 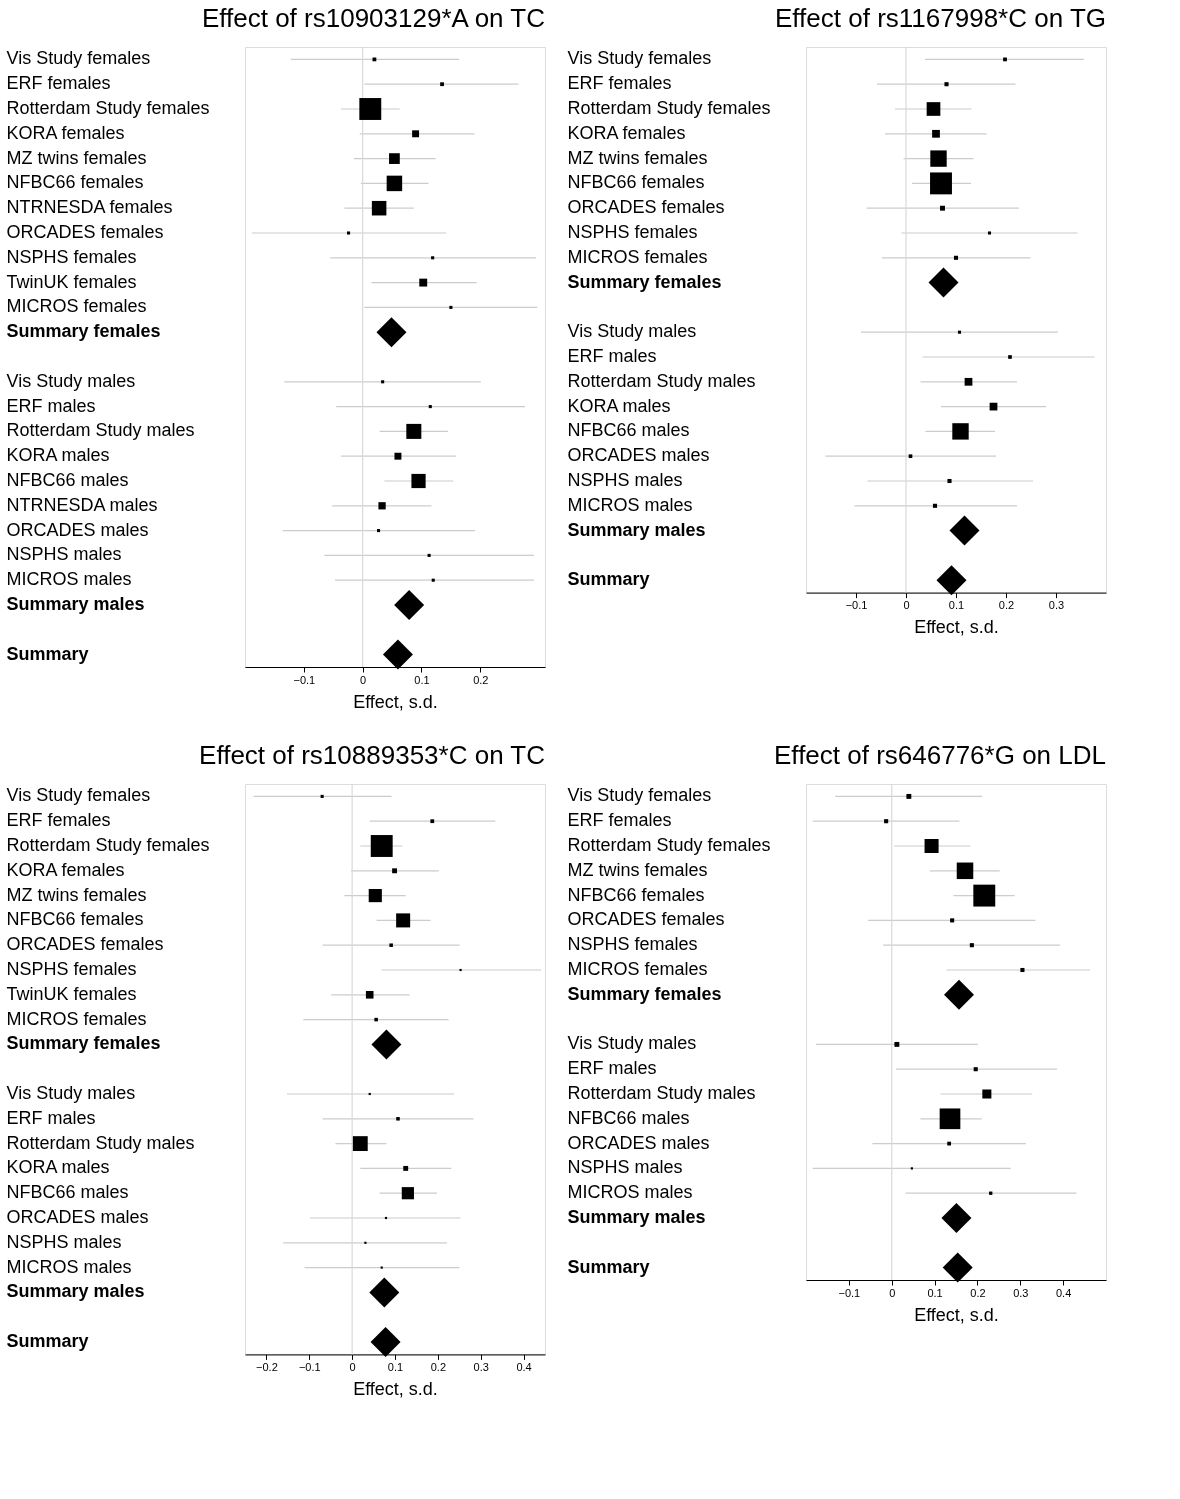 What do you see at coordinates (1063, 1292) in the screenshot?
I see `x-tick-label: 0.4` at bounding box center [1063, 1292].